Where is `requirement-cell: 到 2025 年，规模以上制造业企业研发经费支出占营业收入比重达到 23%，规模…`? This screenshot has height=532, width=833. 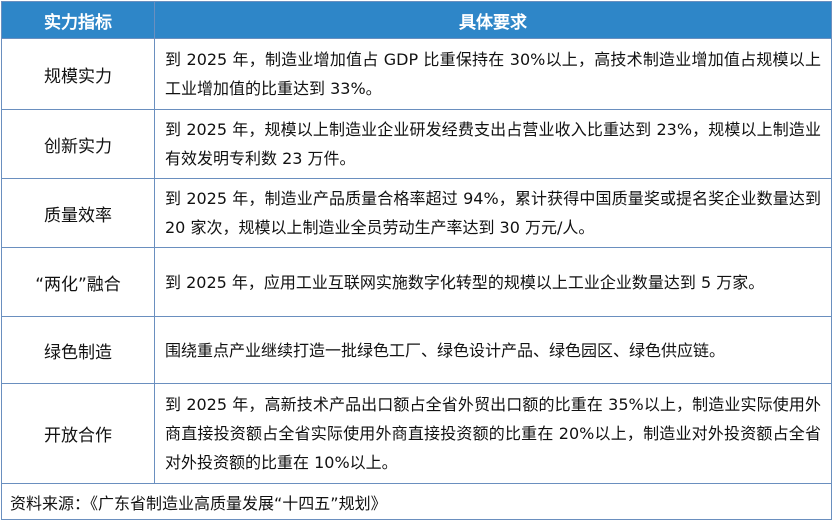
requirement-cell: 到 2025 年，规模以上制造业企业研发经费支出占营业收入比重达到 23%，规模… is located at coordinates (493, 144).